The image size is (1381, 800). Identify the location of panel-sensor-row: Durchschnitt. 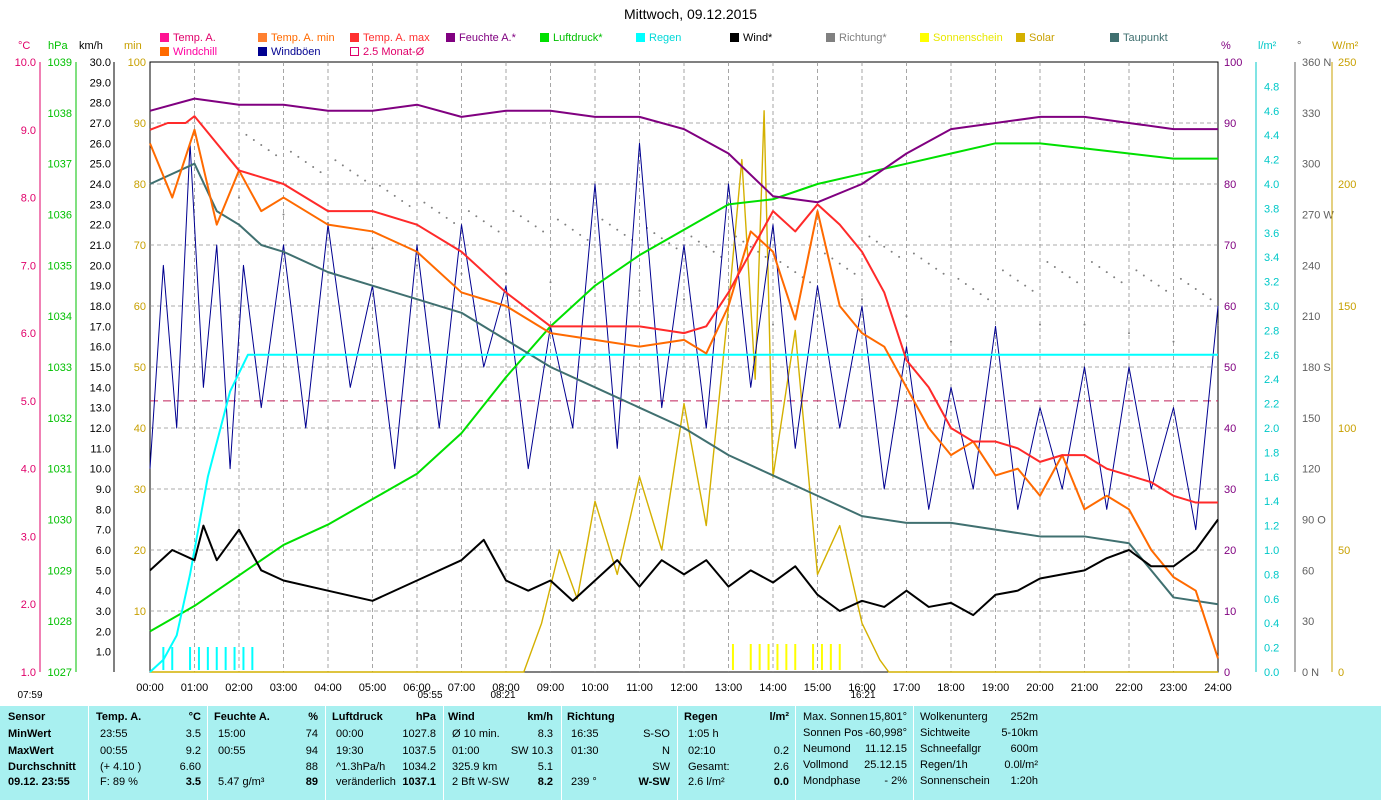
(42, 767).